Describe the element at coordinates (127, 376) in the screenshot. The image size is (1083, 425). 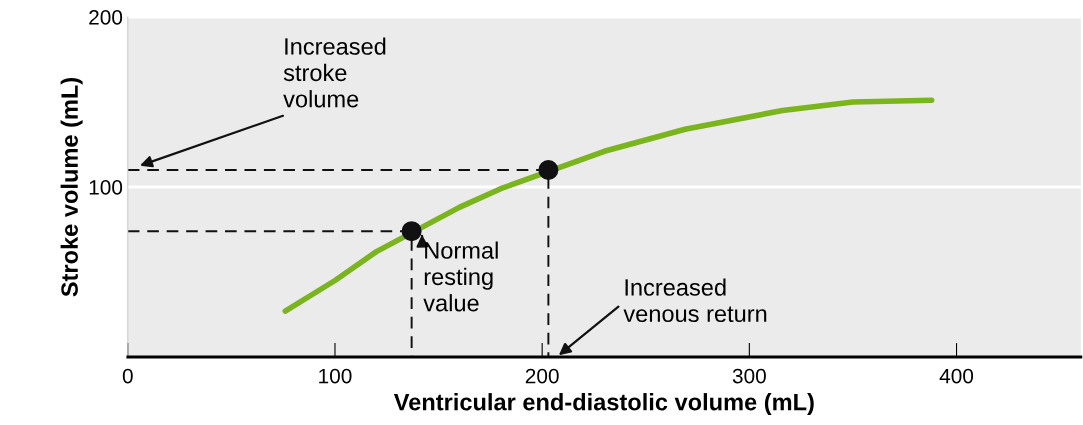
I see `x-tick-label: 0` at that location.